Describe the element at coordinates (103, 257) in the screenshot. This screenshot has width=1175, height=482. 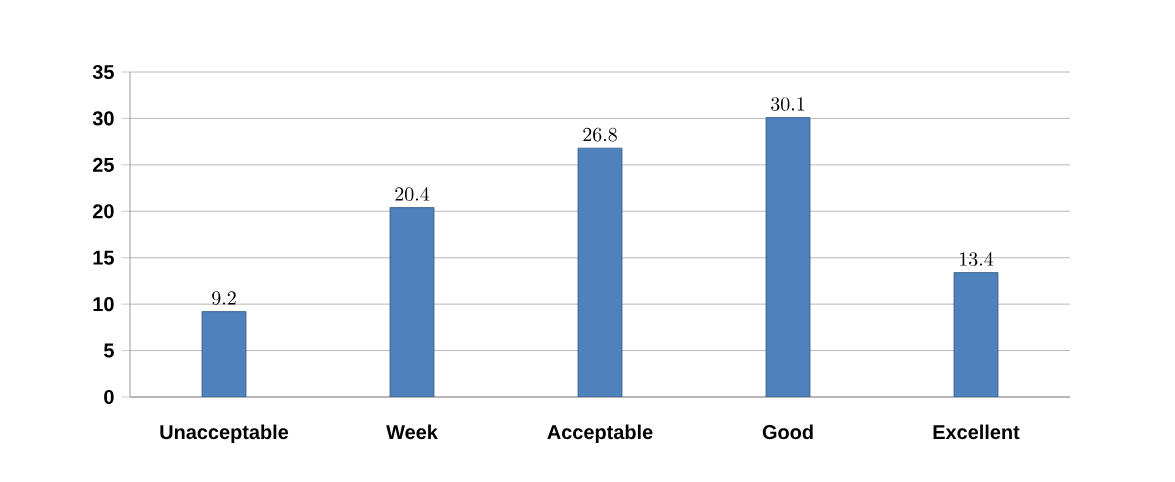
I see `y-tick-label: 15` at that location.